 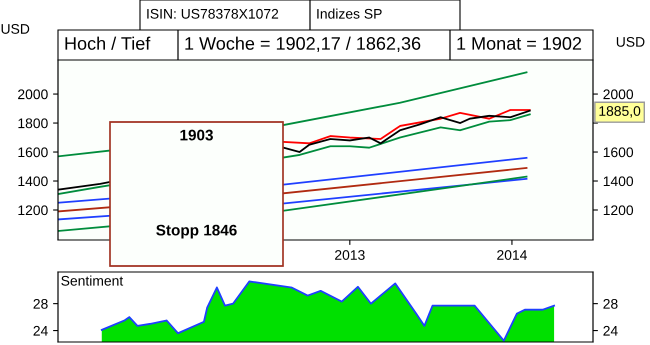 I want to click on y-tick-label: 28, so click(x=41, y=303).